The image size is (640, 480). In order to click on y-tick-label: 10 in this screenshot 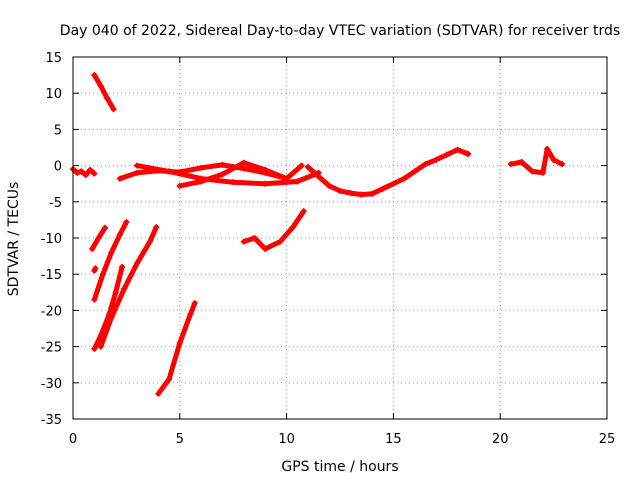, I will do `click(53, 94)`.